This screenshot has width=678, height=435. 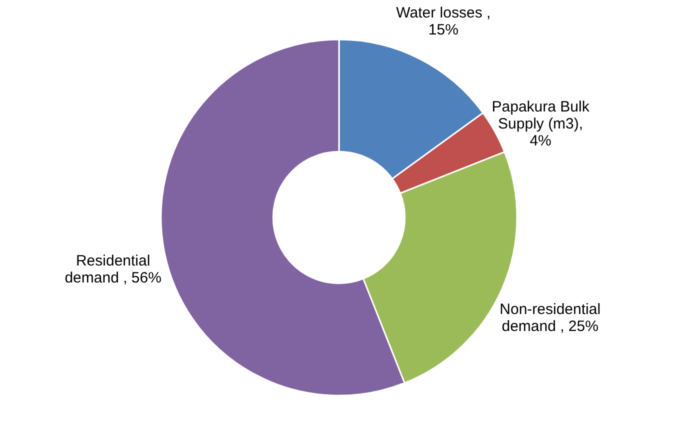 I want to click on slice-label: Water losses , 15%, so click(x=443, y=21).